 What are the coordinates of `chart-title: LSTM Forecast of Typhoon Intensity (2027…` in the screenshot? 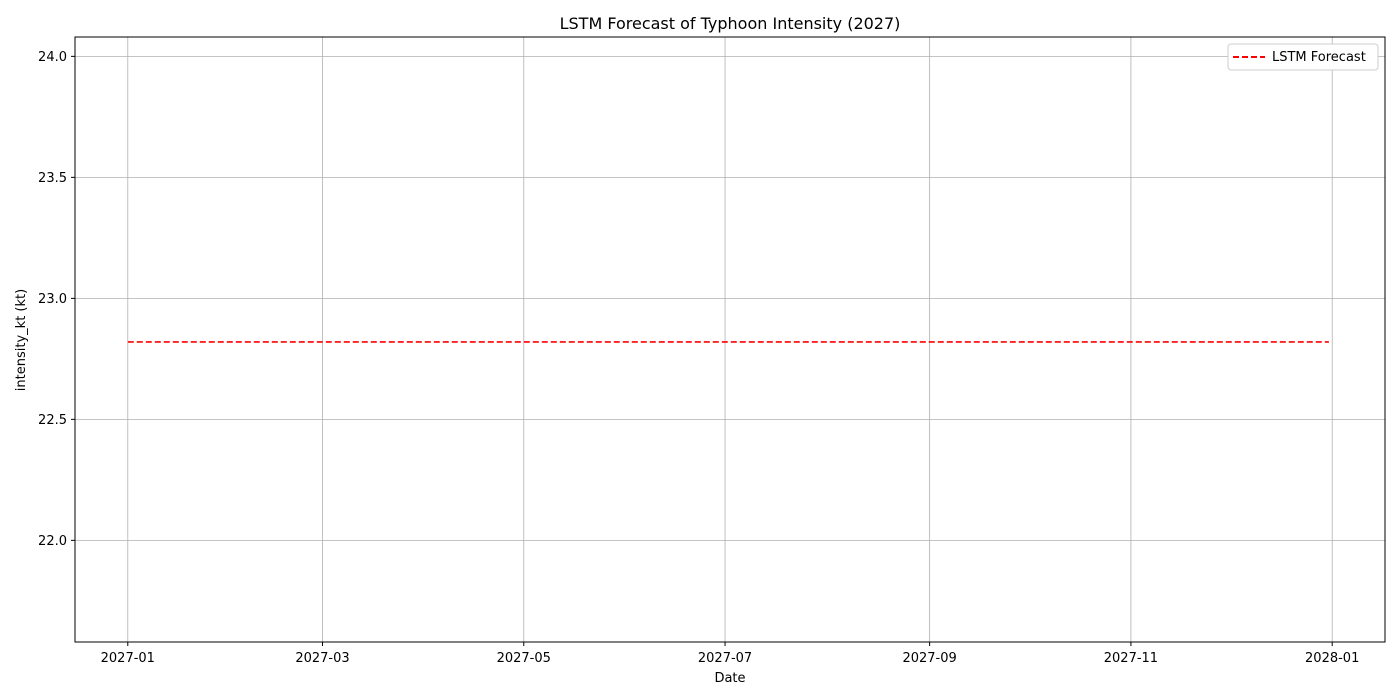 It's located at (730, 23).